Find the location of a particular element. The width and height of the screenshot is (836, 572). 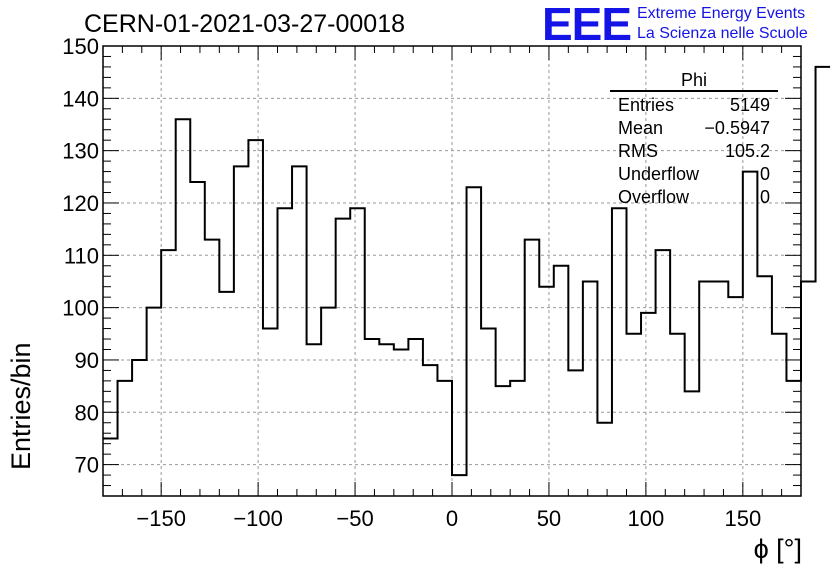

logo-line-1: Extreme Energy Events is located at coordinates (721, 13).